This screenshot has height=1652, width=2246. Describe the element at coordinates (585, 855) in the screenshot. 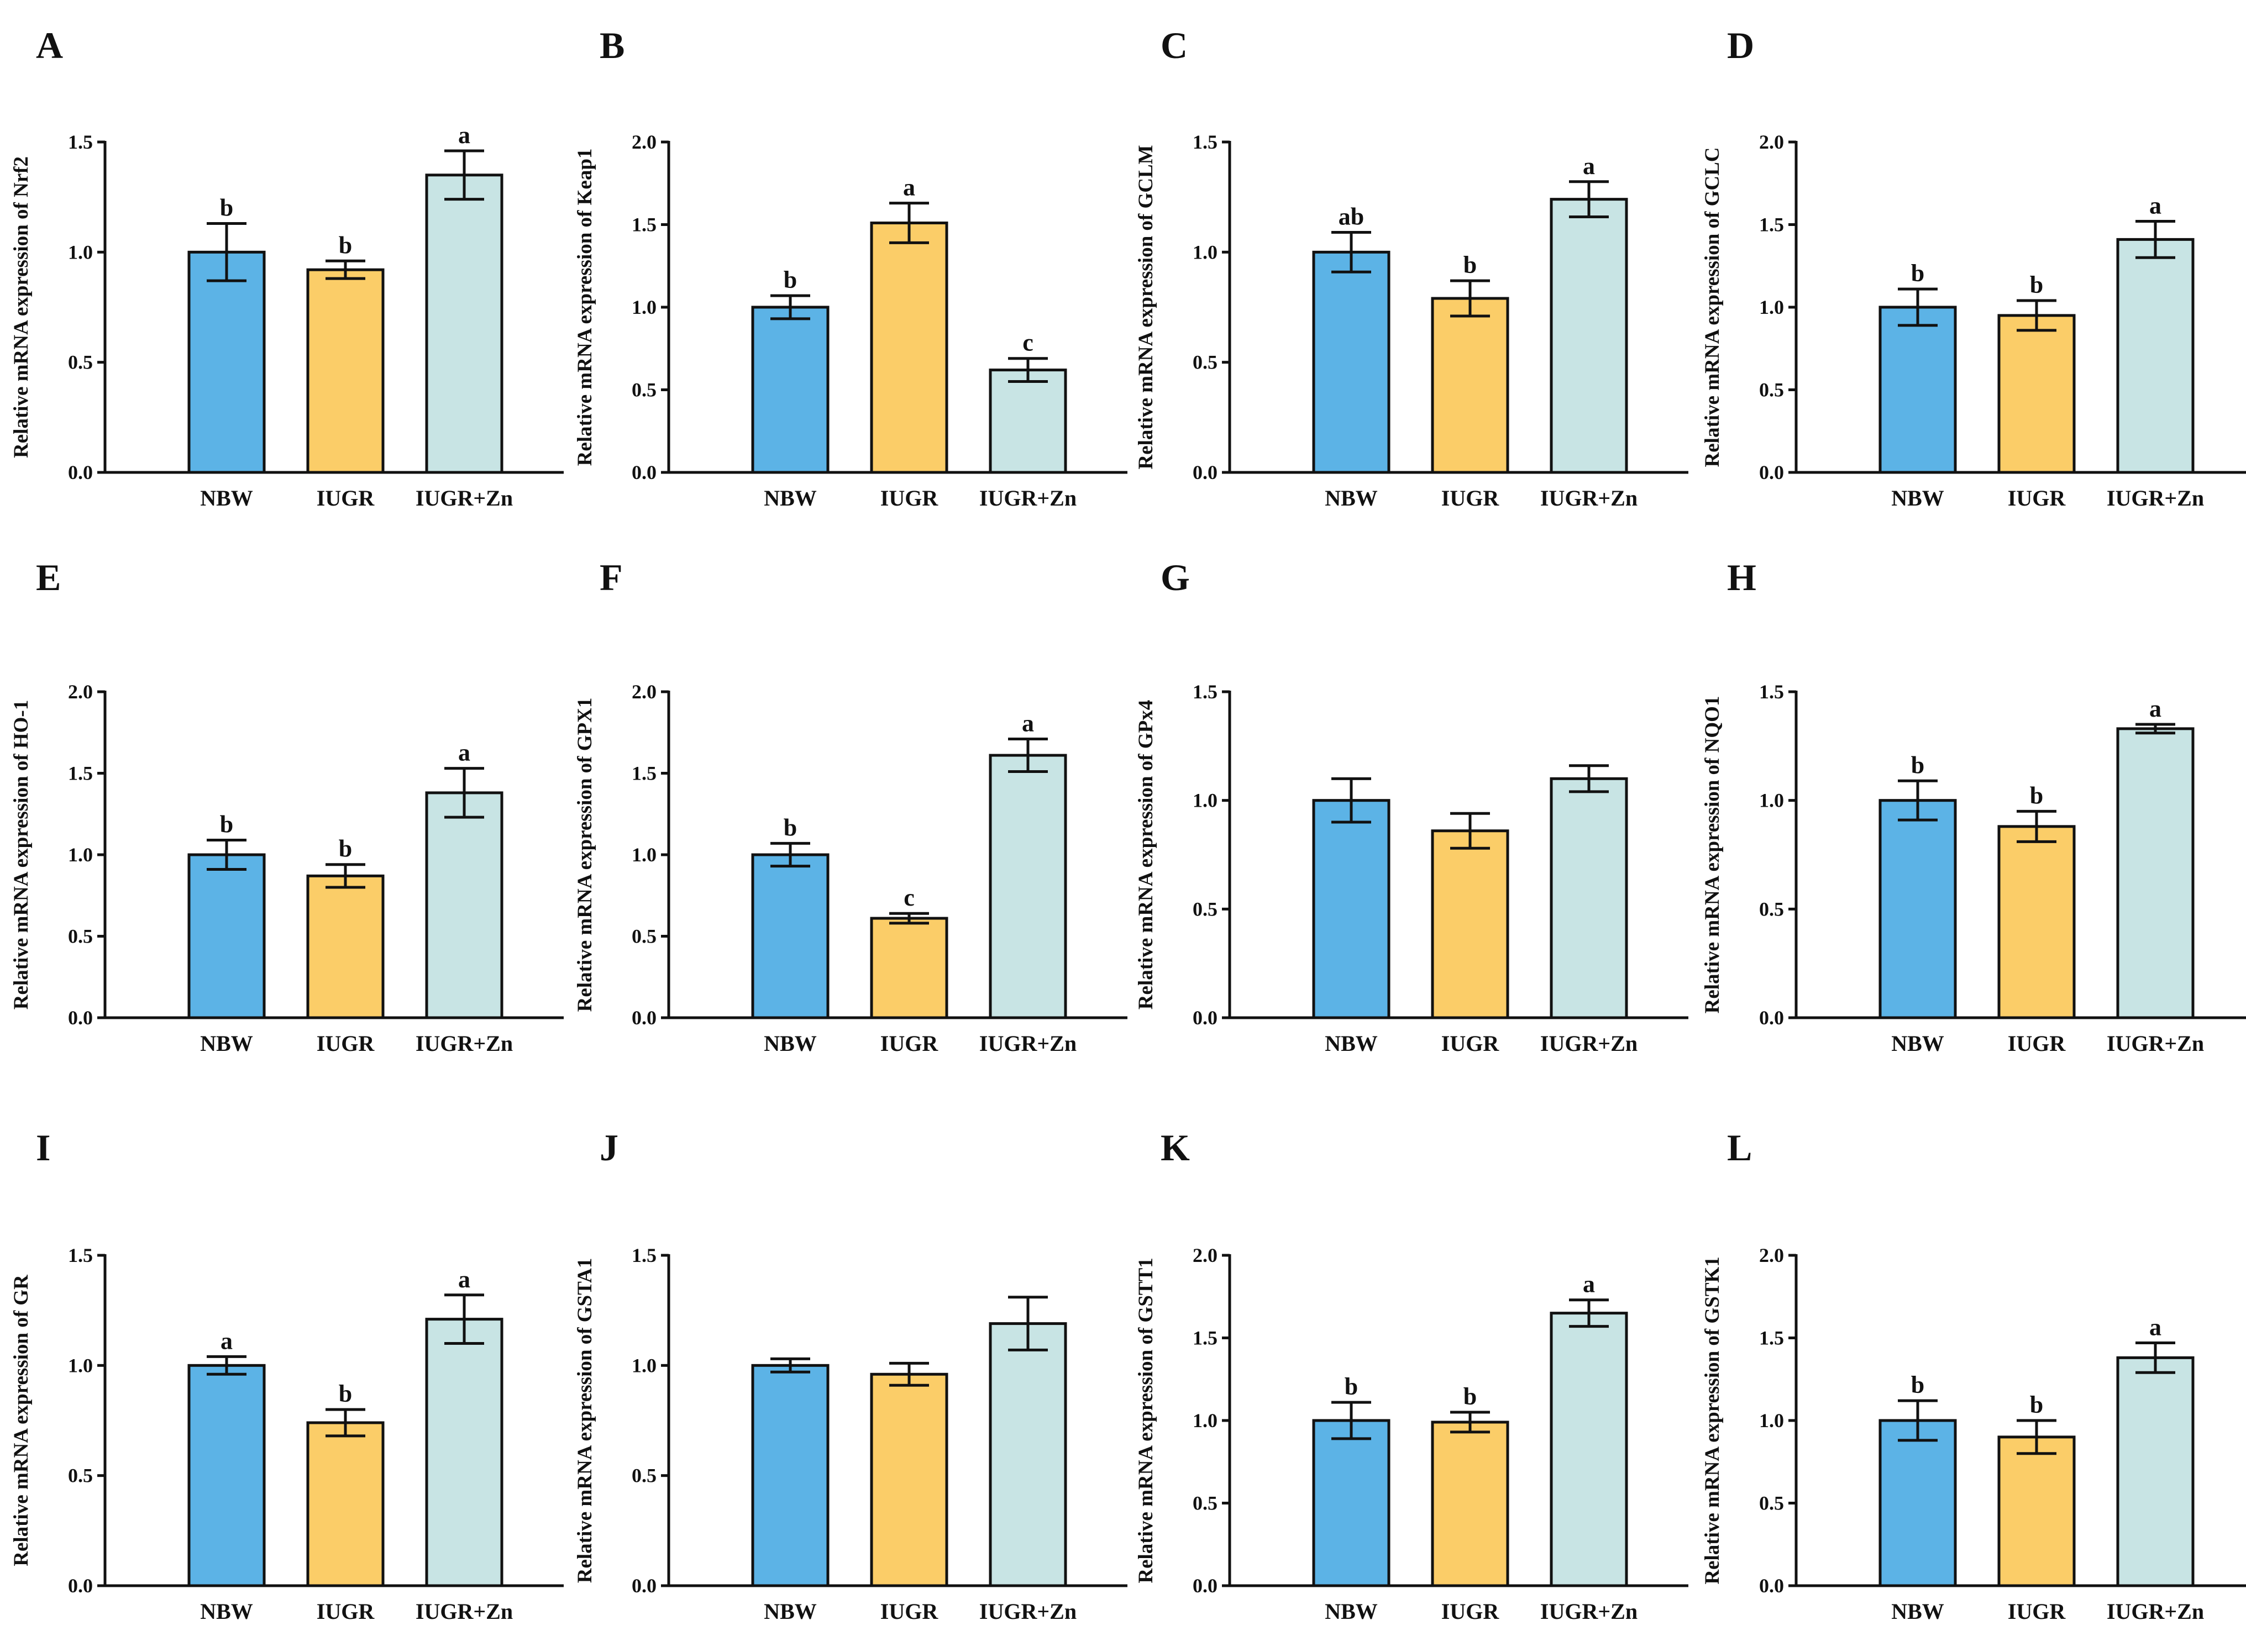

I see `y-axis-title: Relative mRNA expression of GPX1` at that location.